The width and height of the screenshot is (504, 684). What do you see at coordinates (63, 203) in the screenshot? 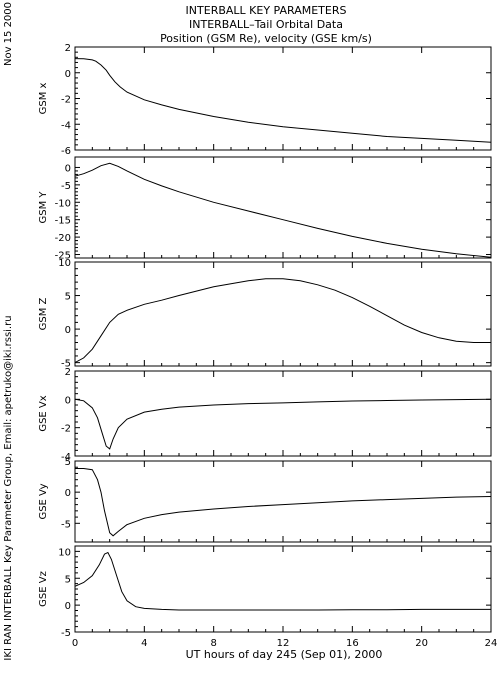
I see `y-tick-label: -10` at bounding box center [63, 203].